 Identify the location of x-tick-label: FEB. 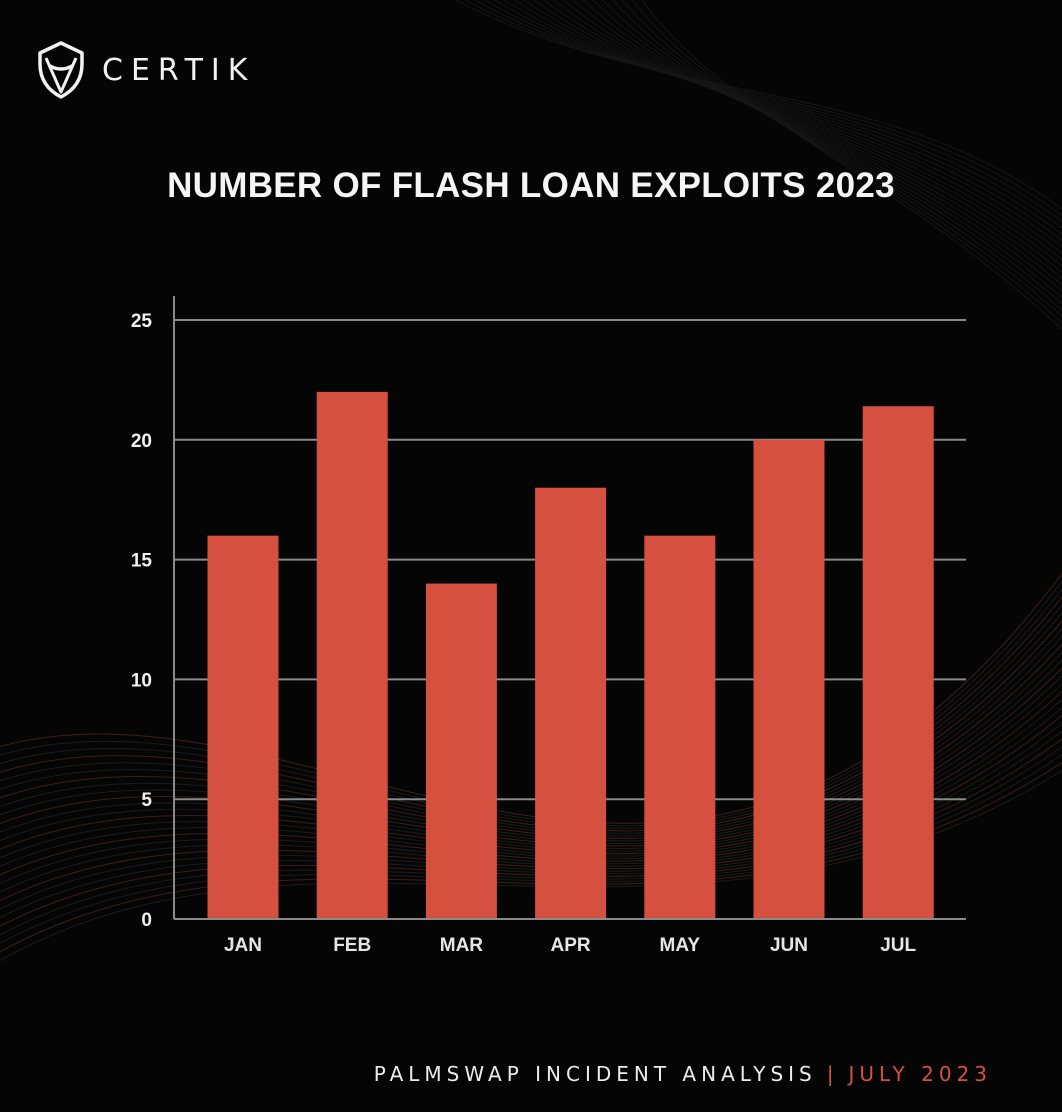
(352, 945).